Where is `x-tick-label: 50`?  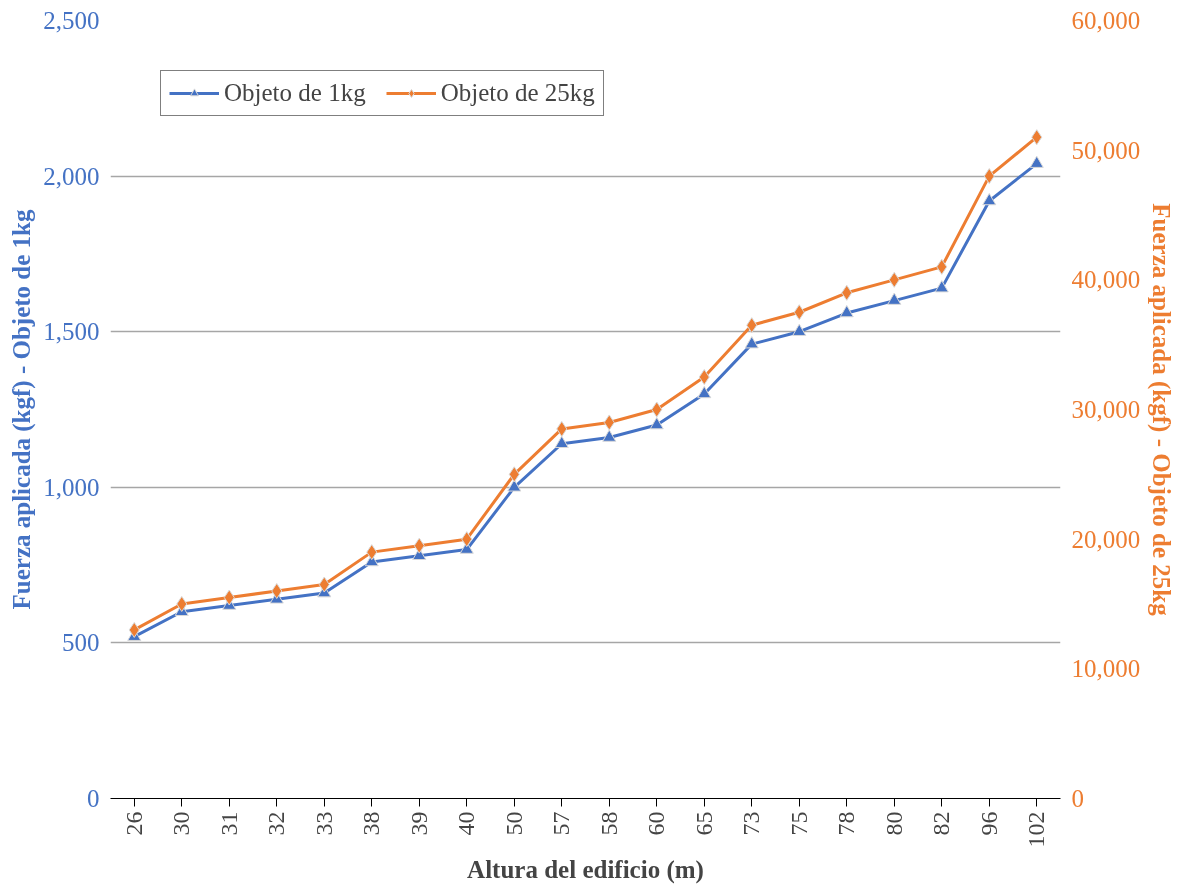 x-tick-label: 50 is located at coordinates (513, 823).